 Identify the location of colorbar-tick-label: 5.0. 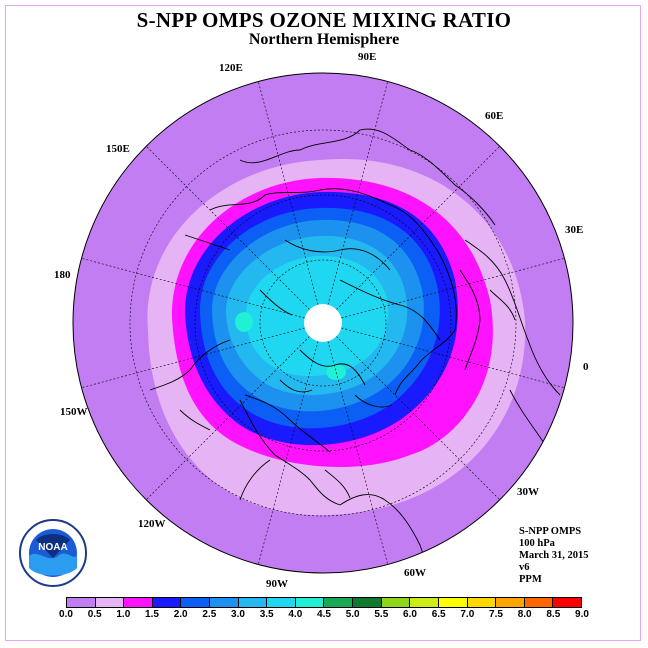
(352, 614).